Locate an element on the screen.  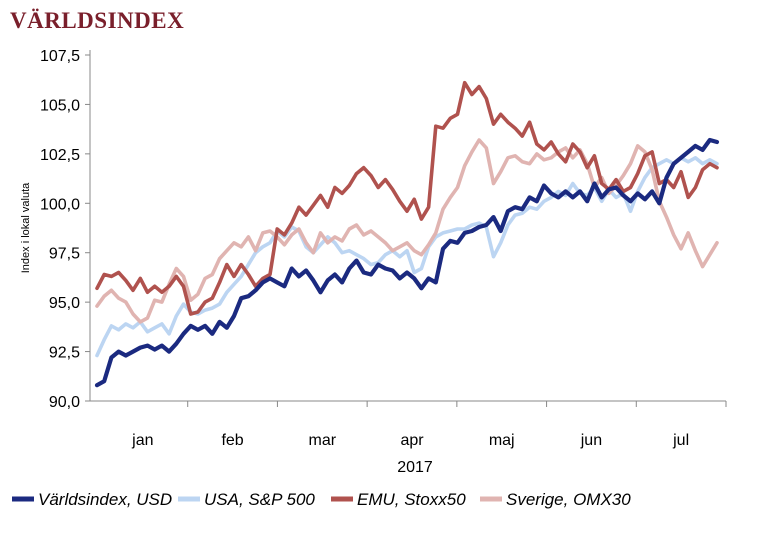
legend-label-1: USA, S&P 500 is located at coordinates (259, 499).